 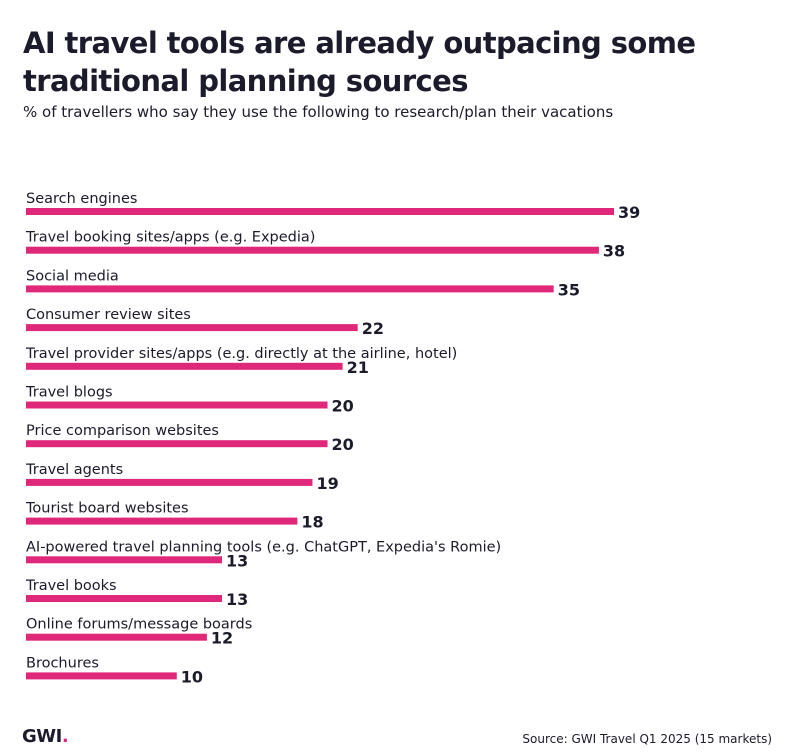 I want to click on logo-text: GWI, so click(x=42, y=736).